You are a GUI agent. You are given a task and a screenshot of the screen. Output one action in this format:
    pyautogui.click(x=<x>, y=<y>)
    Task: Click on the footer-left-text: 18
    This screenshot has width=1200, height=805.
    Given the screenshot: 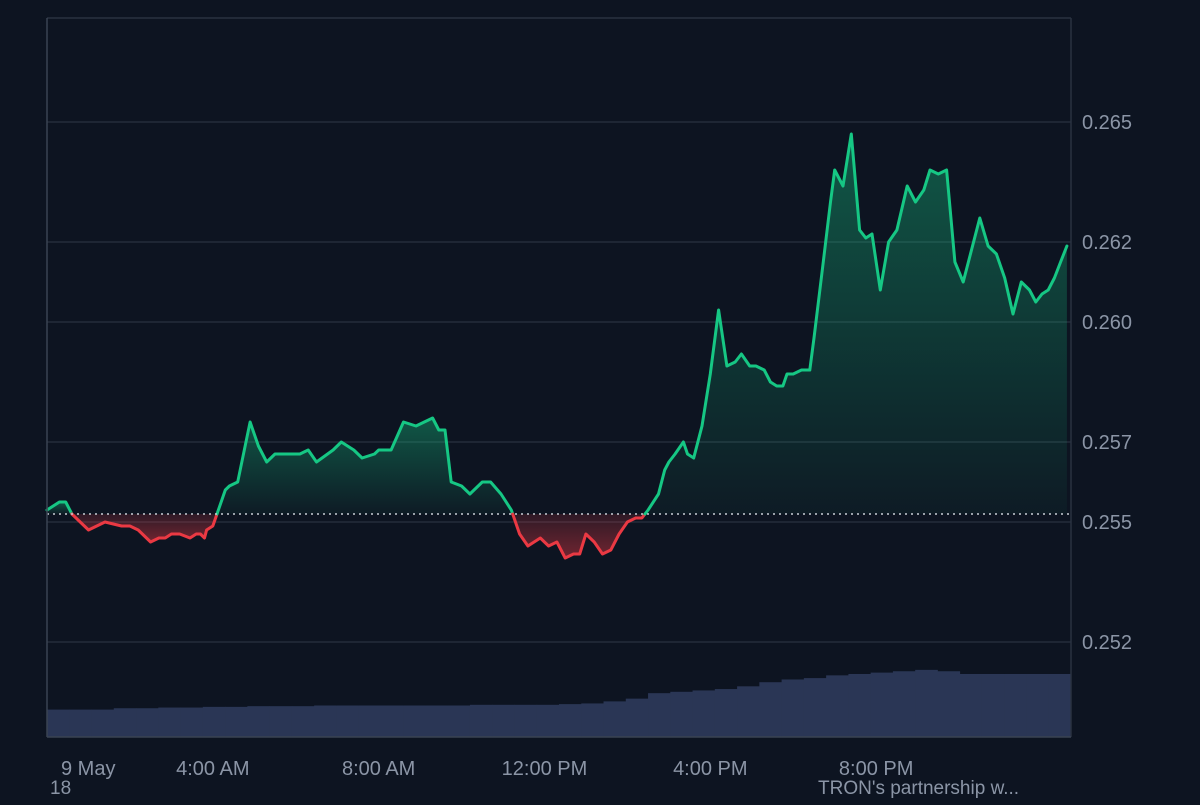 What is the action you would take?
    pyautogui.click(x=61, y=788)
    